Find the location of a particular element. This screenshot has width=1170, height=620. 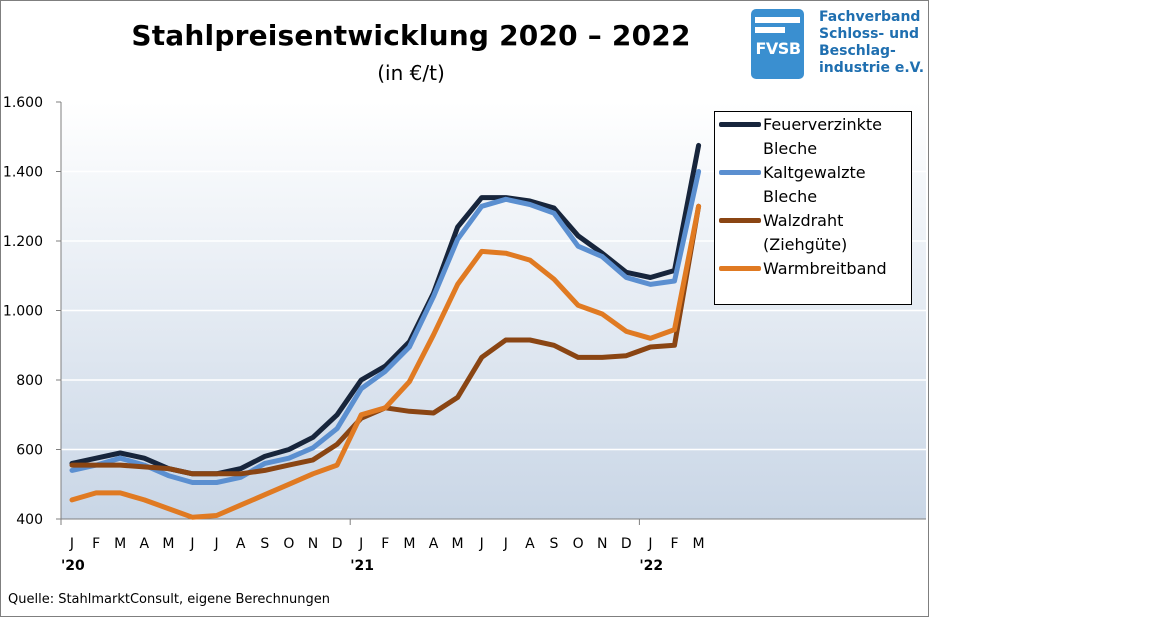

org-line: Fachverband is located at coordinates (870, 17).